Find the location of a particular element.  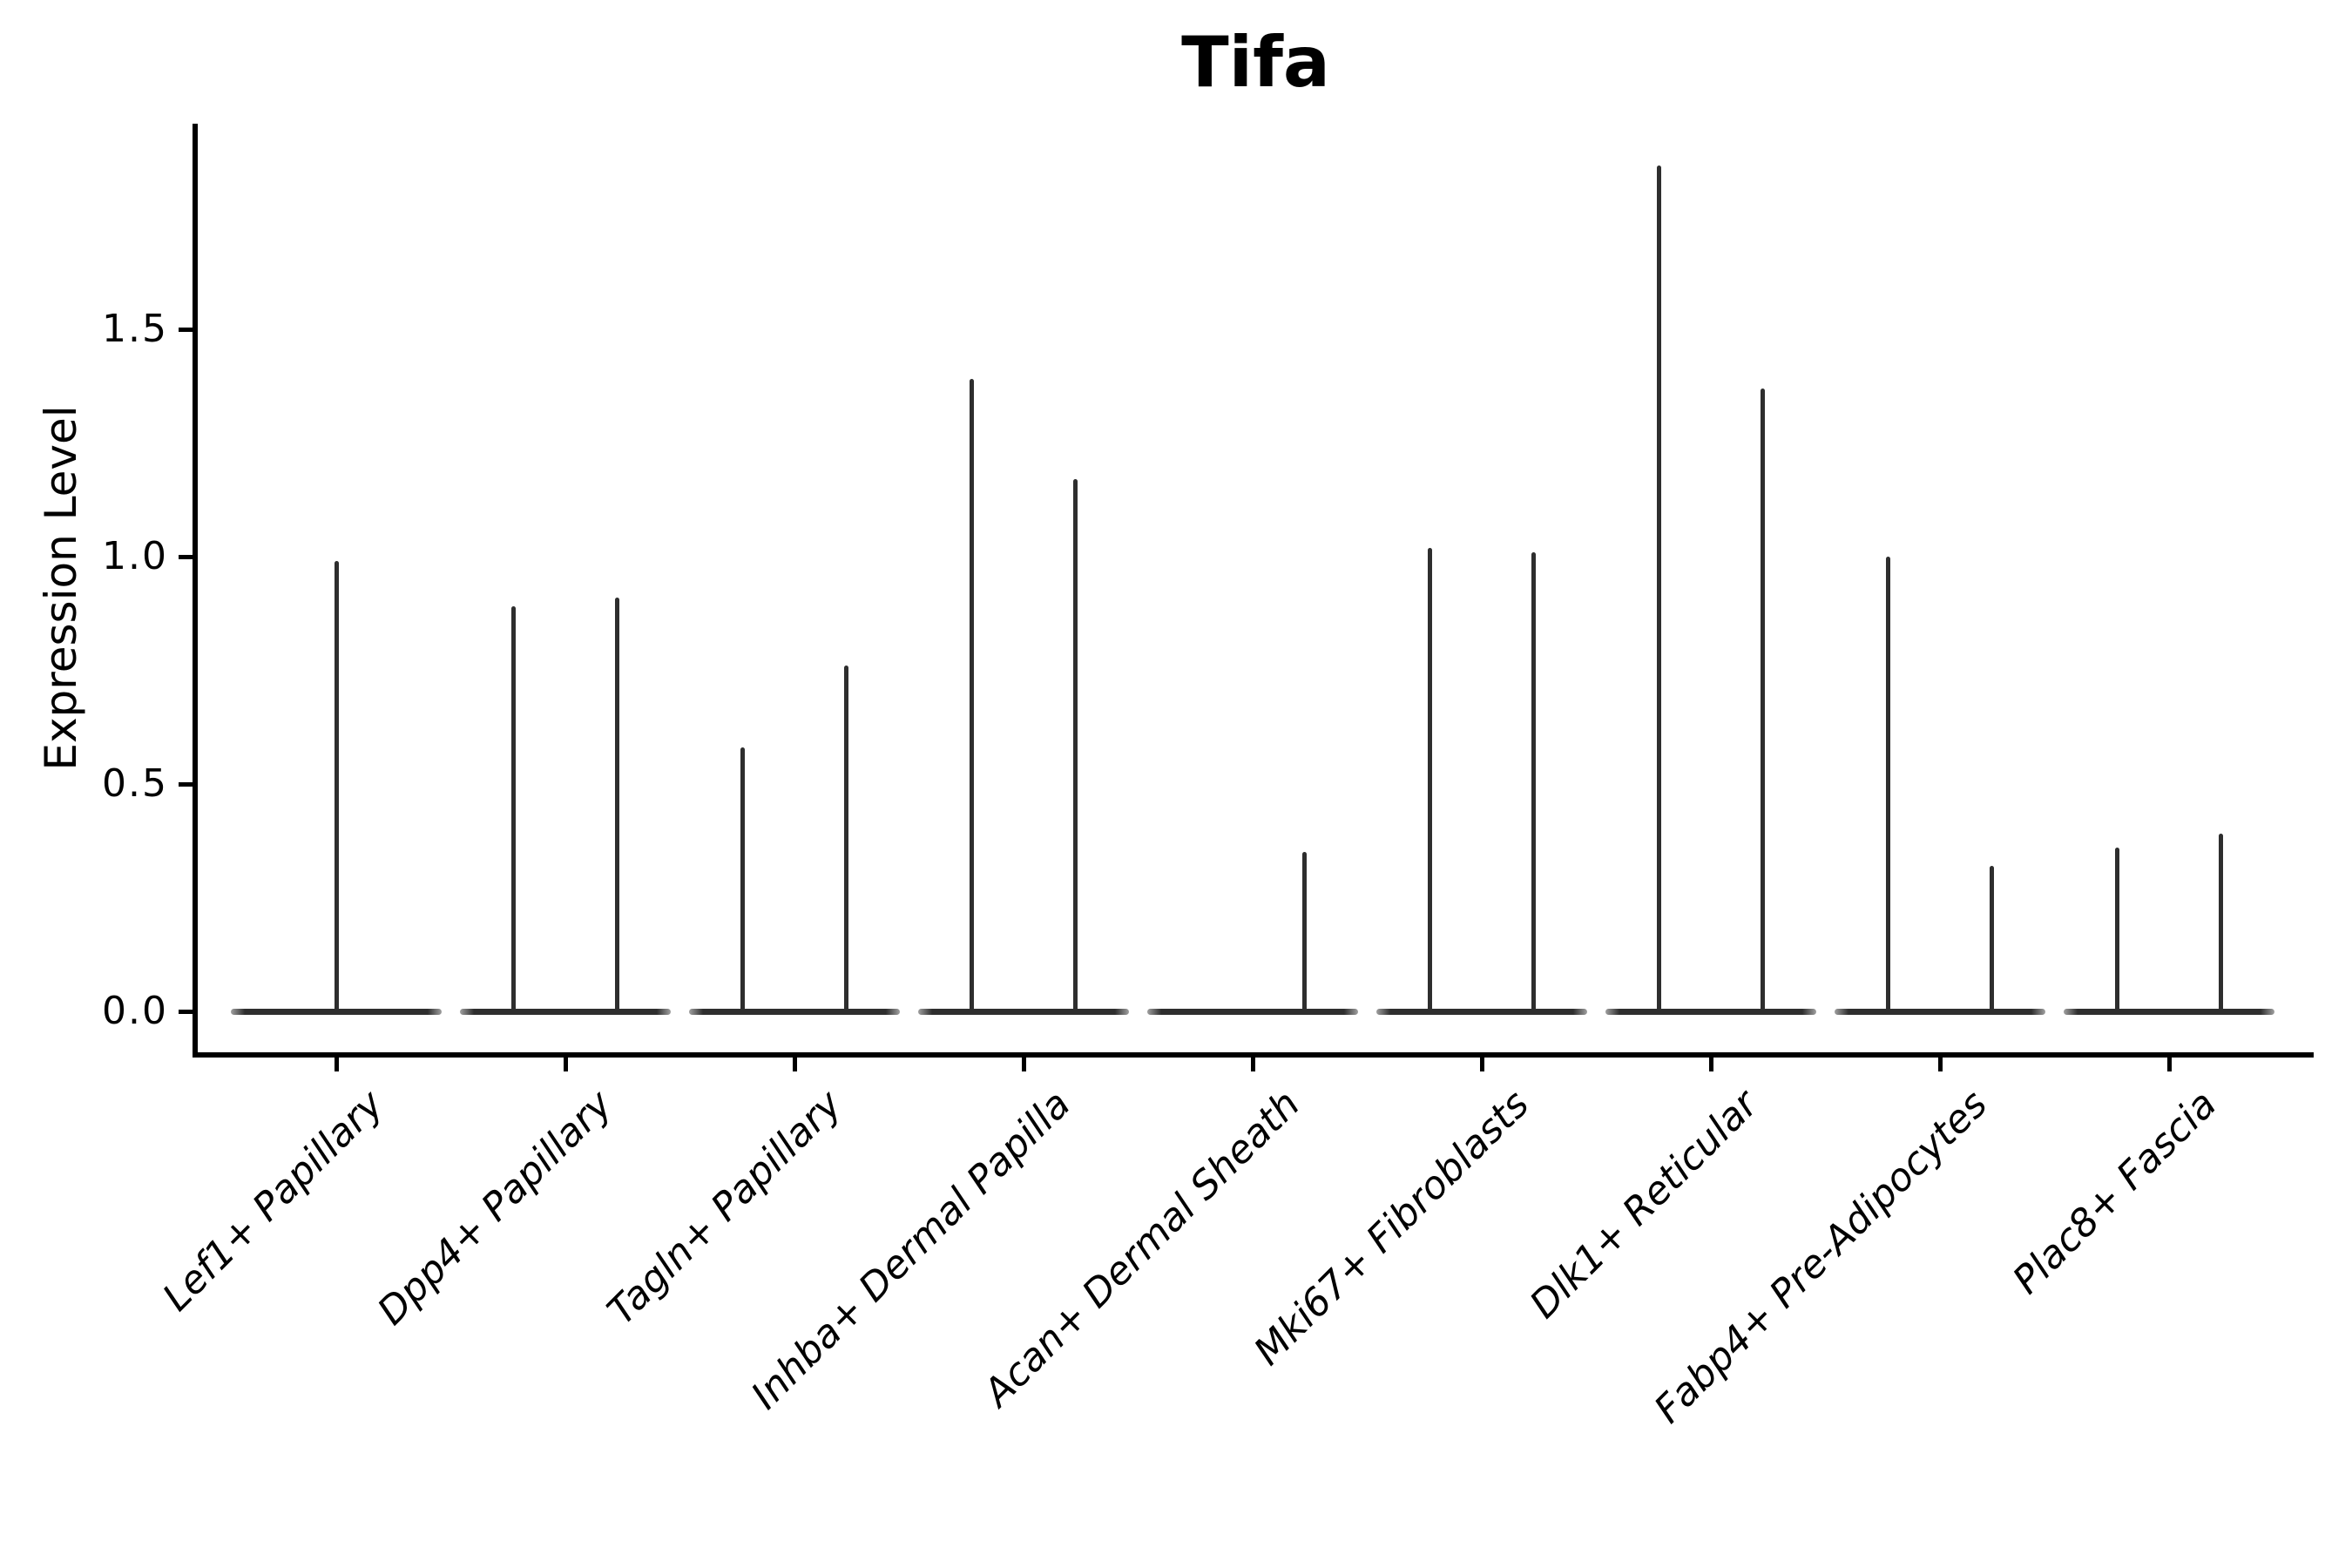

y-tick-label: 0.5 is located at coordinates (135, 783).